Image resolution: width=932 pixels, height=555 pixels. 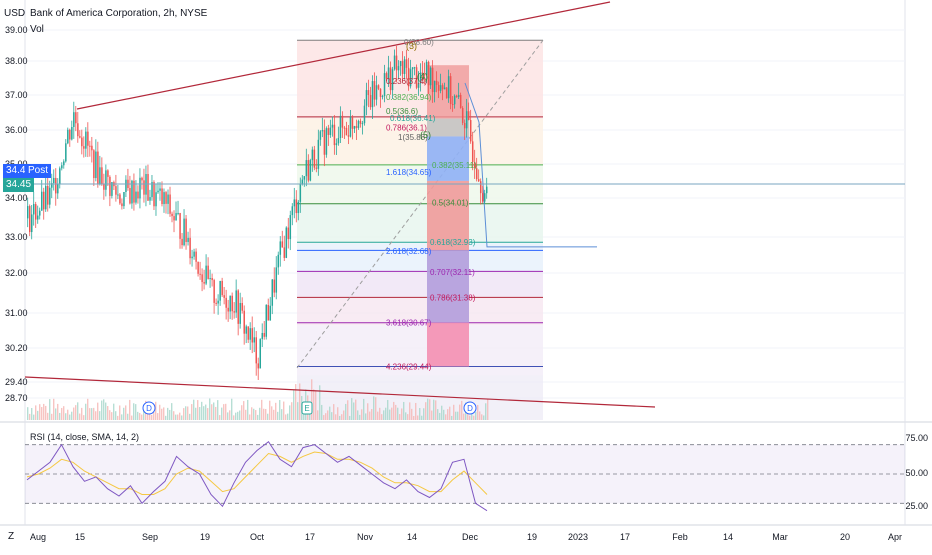 I want to click on fib-level-label: 0.707(32.11), so click(x=452, y=272).